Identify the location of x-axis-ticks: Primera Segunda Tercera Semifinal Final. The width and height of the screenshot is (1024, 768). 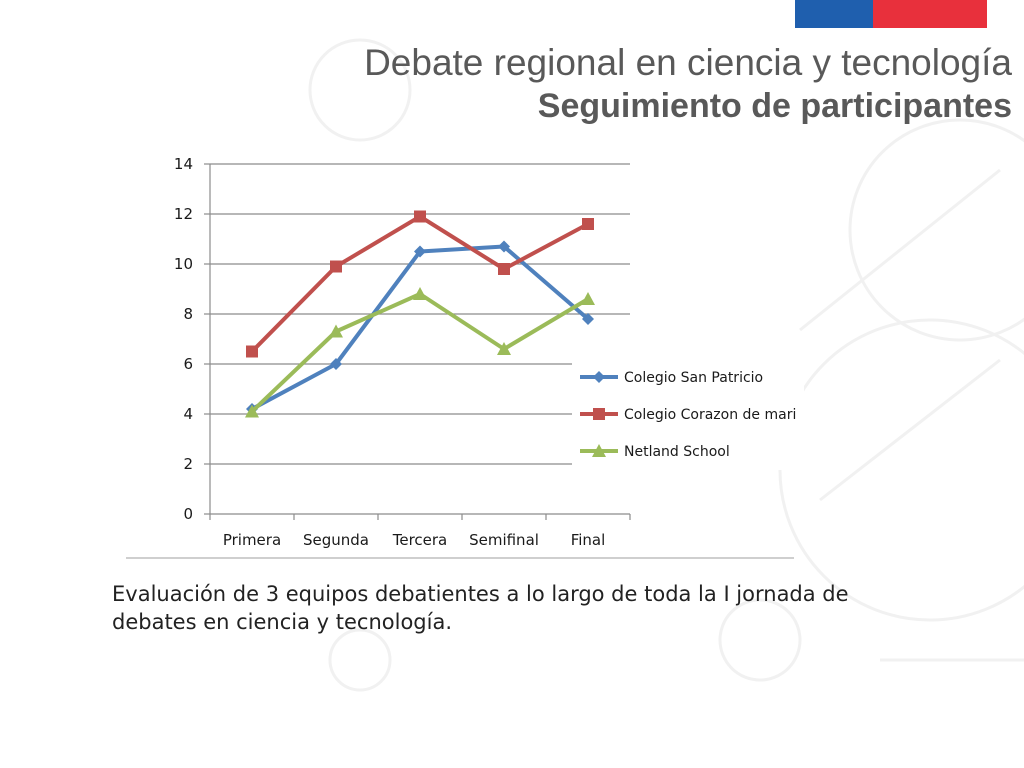
(414, 540).